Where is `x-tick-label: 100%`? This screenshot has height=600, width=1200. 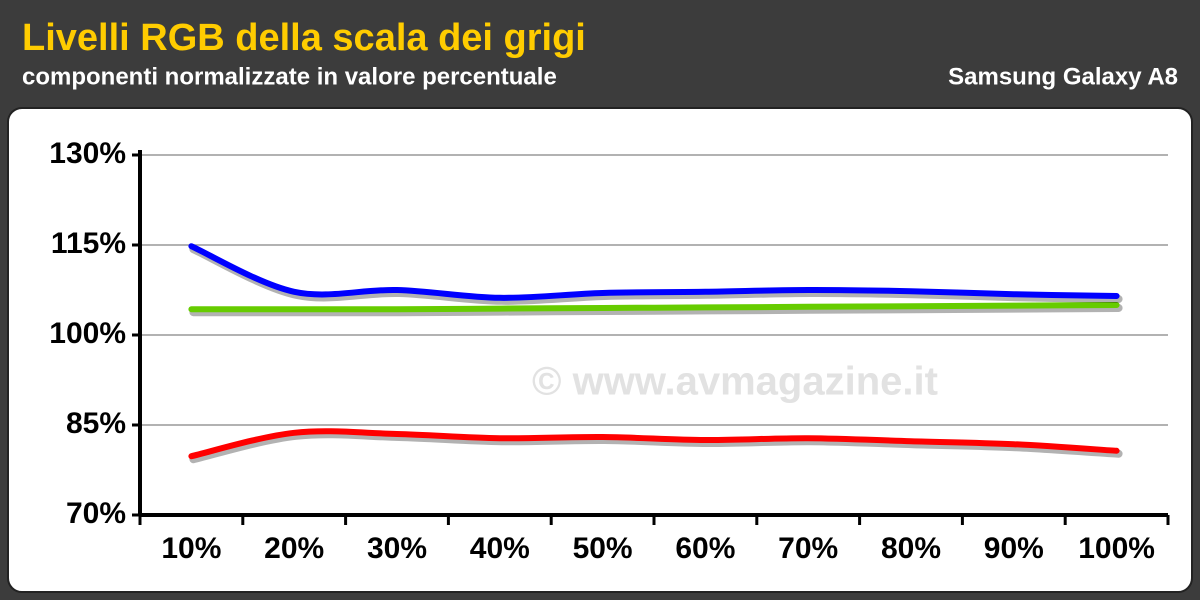
x-tick-label: 100% is located at coordinates (1116, 548).